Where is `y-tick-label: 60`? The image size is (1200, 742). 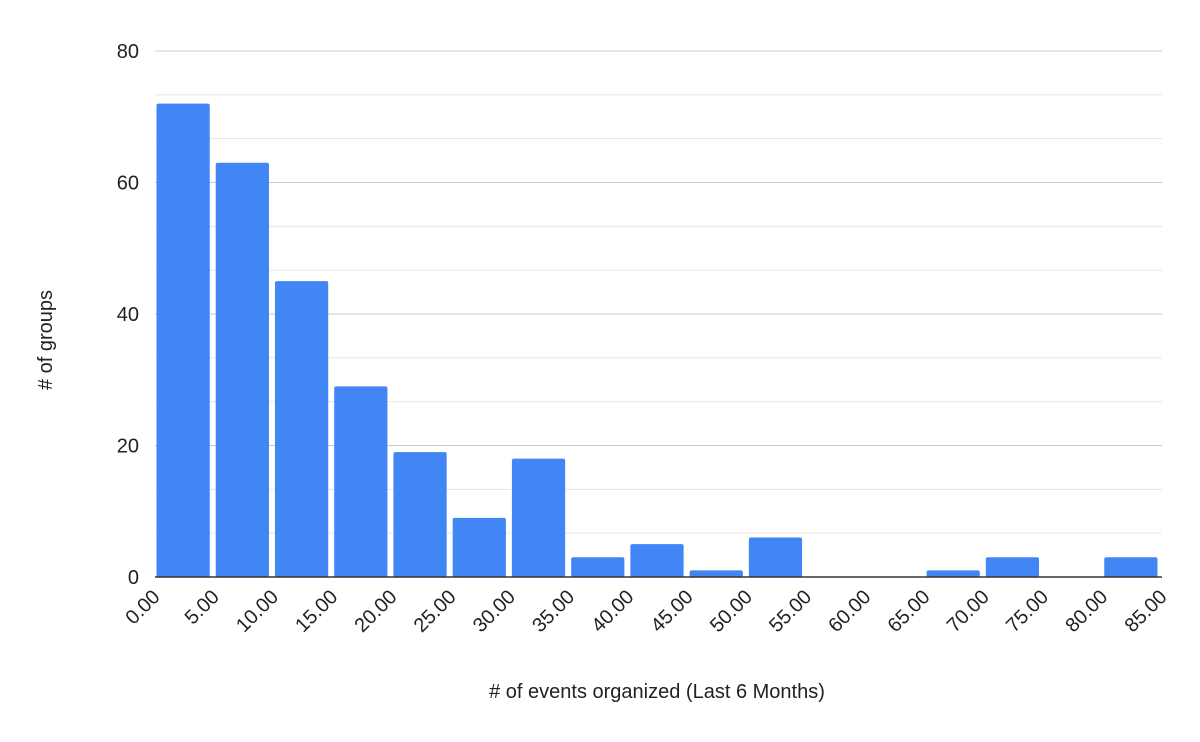
y-tick-label: 60 is located at coordinates (128, 184).